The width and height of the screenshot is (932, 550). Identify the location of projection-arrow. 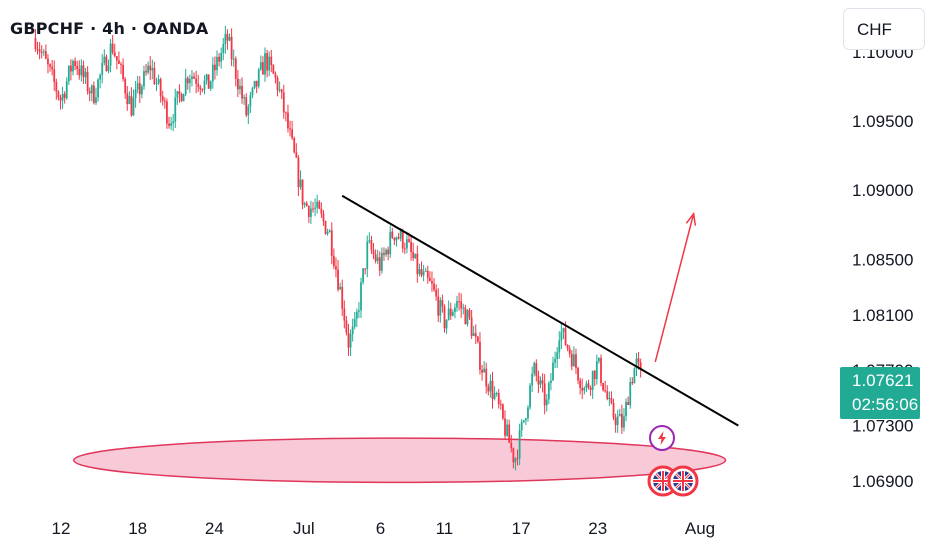
(674, 288).